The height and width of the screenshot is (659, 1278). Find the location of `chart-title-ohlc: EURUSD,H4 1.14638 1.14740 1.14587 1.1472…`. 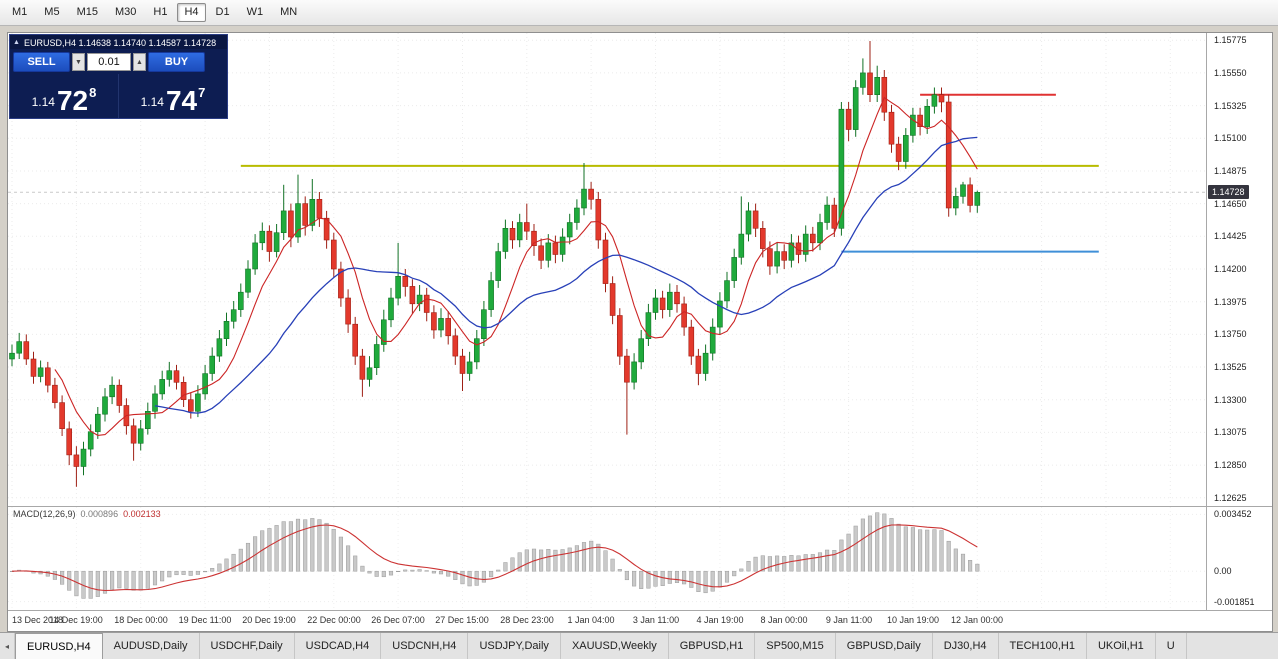

chart-title-ohlc: EURUSD,H4 1.14638 1.14740 1.14587 1.1472… is located at coordinates (120, 42).